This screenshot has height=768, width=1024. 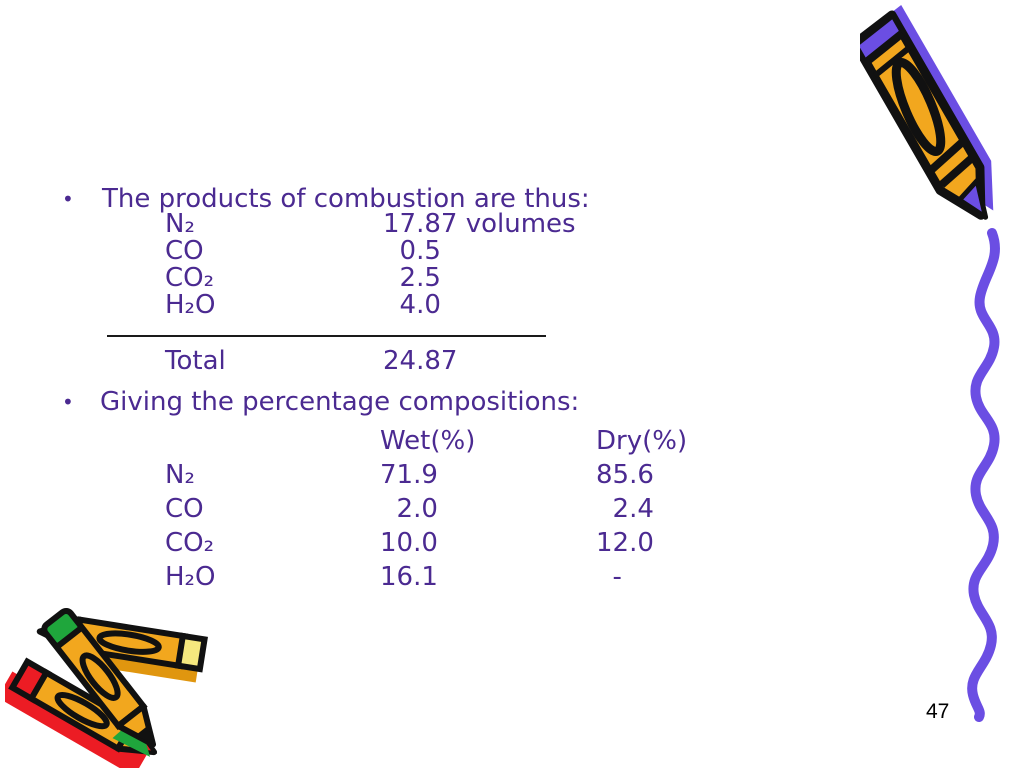 I want to click on table-row: CO₂ 10.0 12.0, so click(x=426, y=543).